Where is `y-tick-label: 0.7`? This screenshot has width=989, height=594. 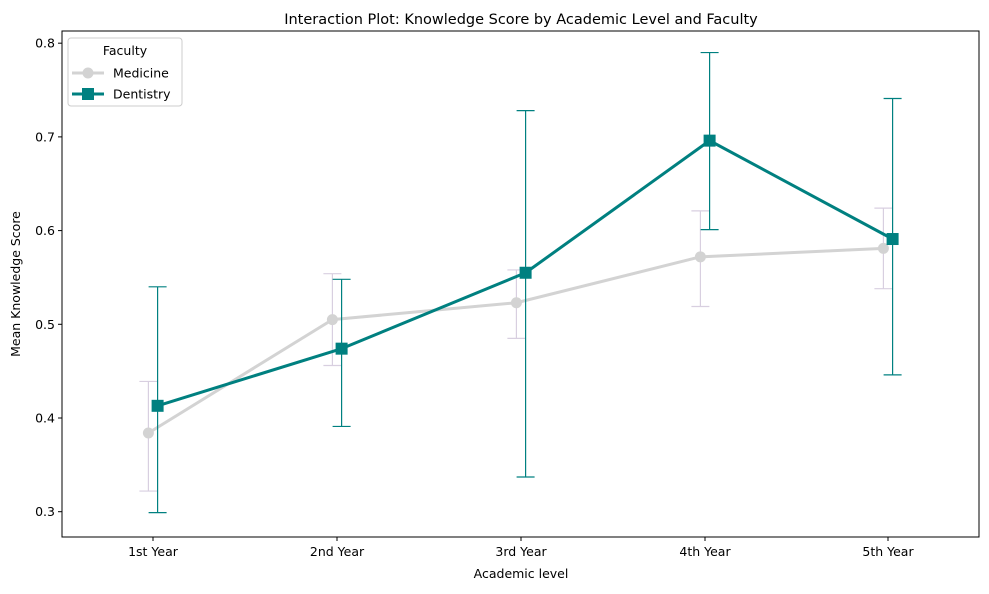 y-tick-label: 0.7 is located at coordinates (45, 136).